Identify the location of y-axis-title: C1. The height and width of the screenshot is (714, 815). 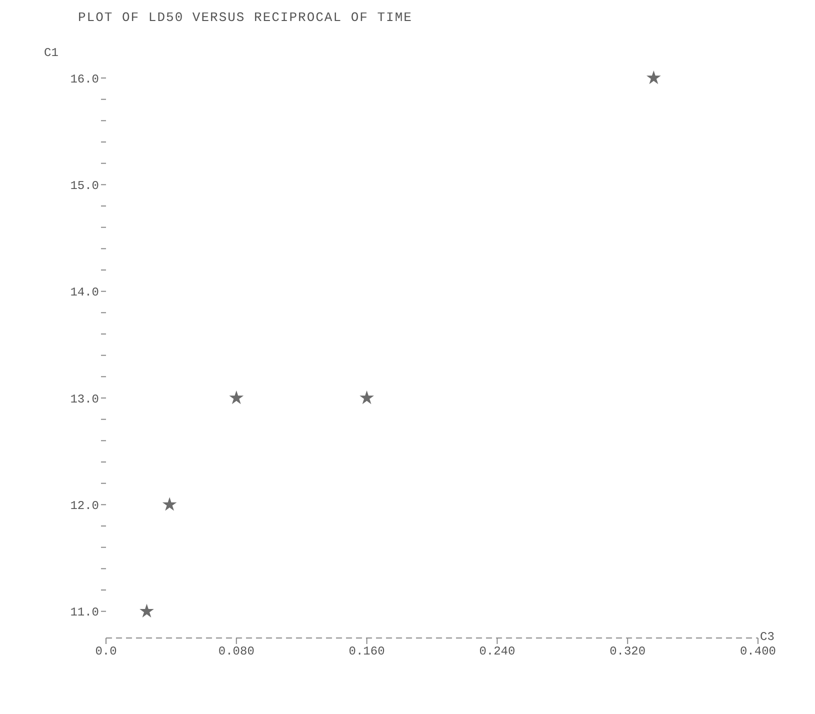
(51, 53).